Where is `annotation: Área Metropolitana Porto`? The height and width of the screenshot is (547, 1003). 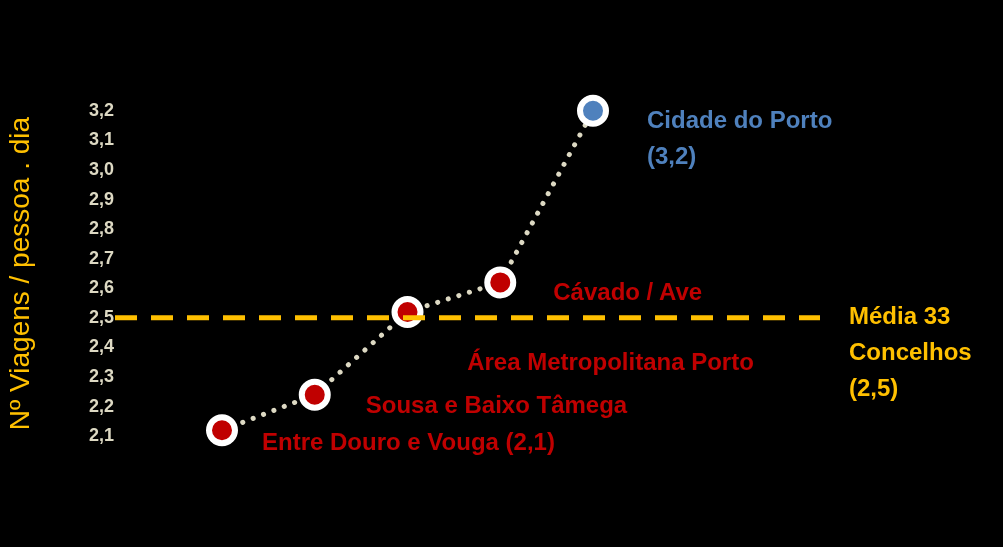
annotation: Área Metropolitana Porto is located at coordinates (610, 361).